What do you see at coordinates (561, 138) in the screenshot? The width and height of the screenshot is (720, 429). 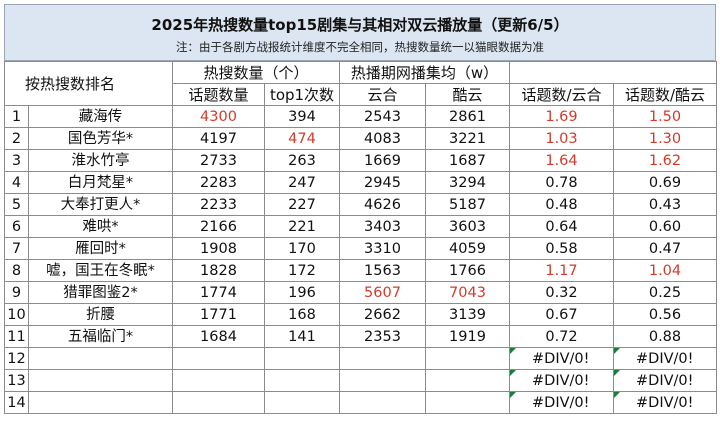 I see `cell-ratio-yunhe: 1.03` at bounding box center [561, 138].